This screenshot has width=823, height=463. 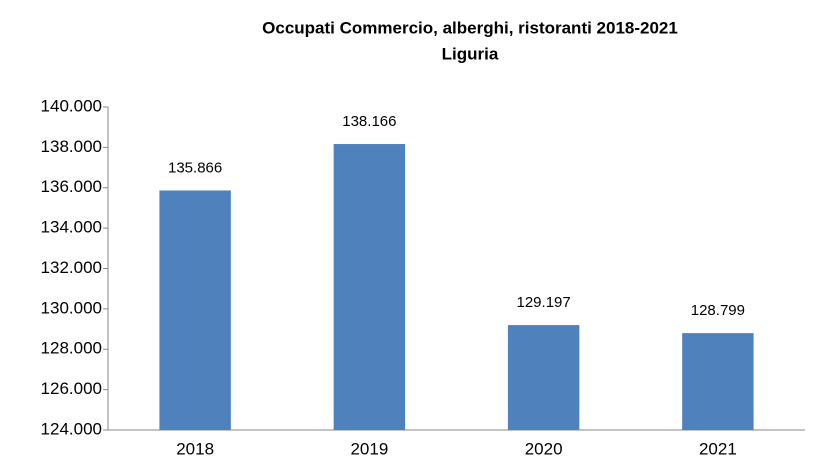 I want to click on y-tick-label: 140.000, so click(x=71, y=105).